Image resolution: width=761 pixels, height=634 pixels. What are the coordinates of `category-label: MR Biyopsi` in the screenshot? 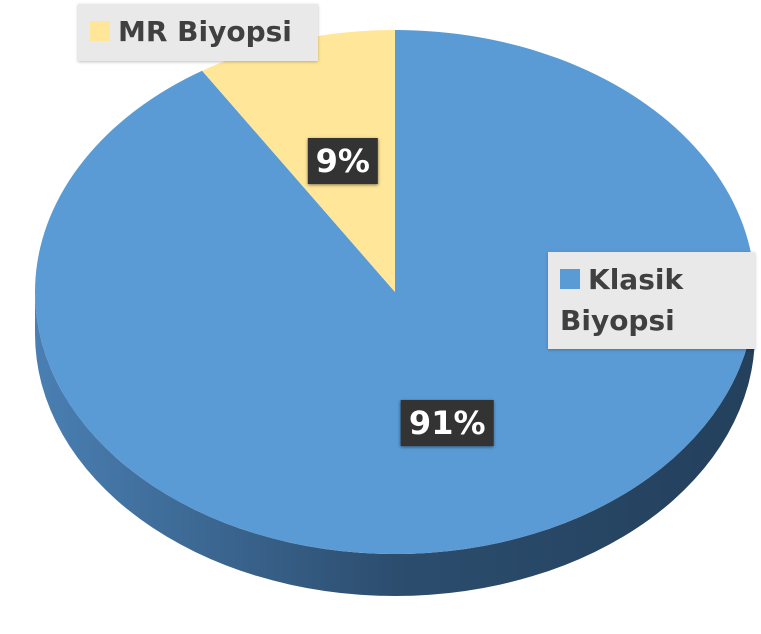 It's located at (198, 32).